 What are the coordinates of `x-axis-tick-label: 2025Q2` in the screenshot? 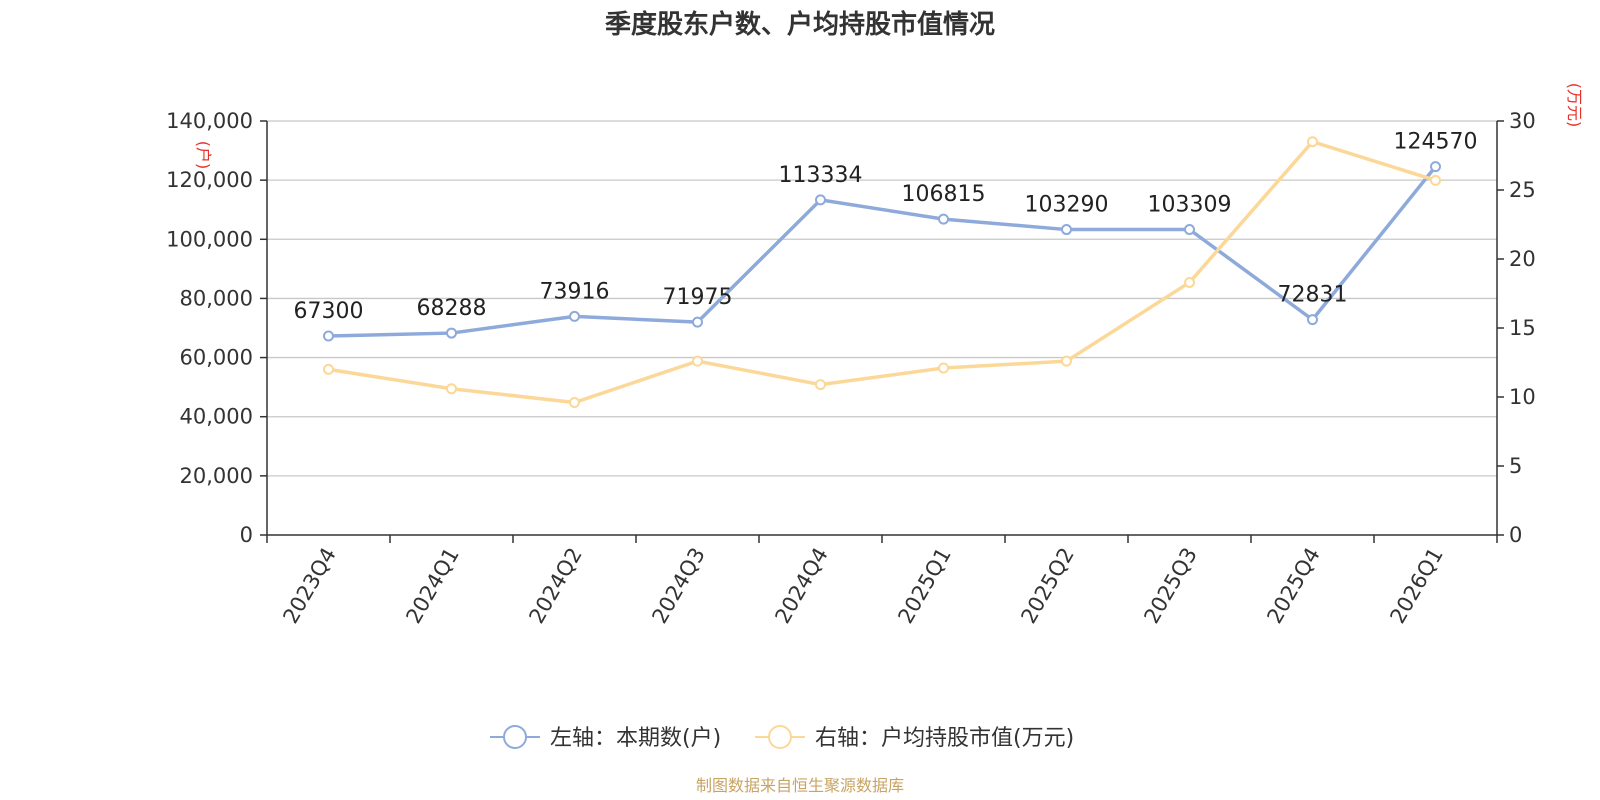 It's located at (1047, 586).